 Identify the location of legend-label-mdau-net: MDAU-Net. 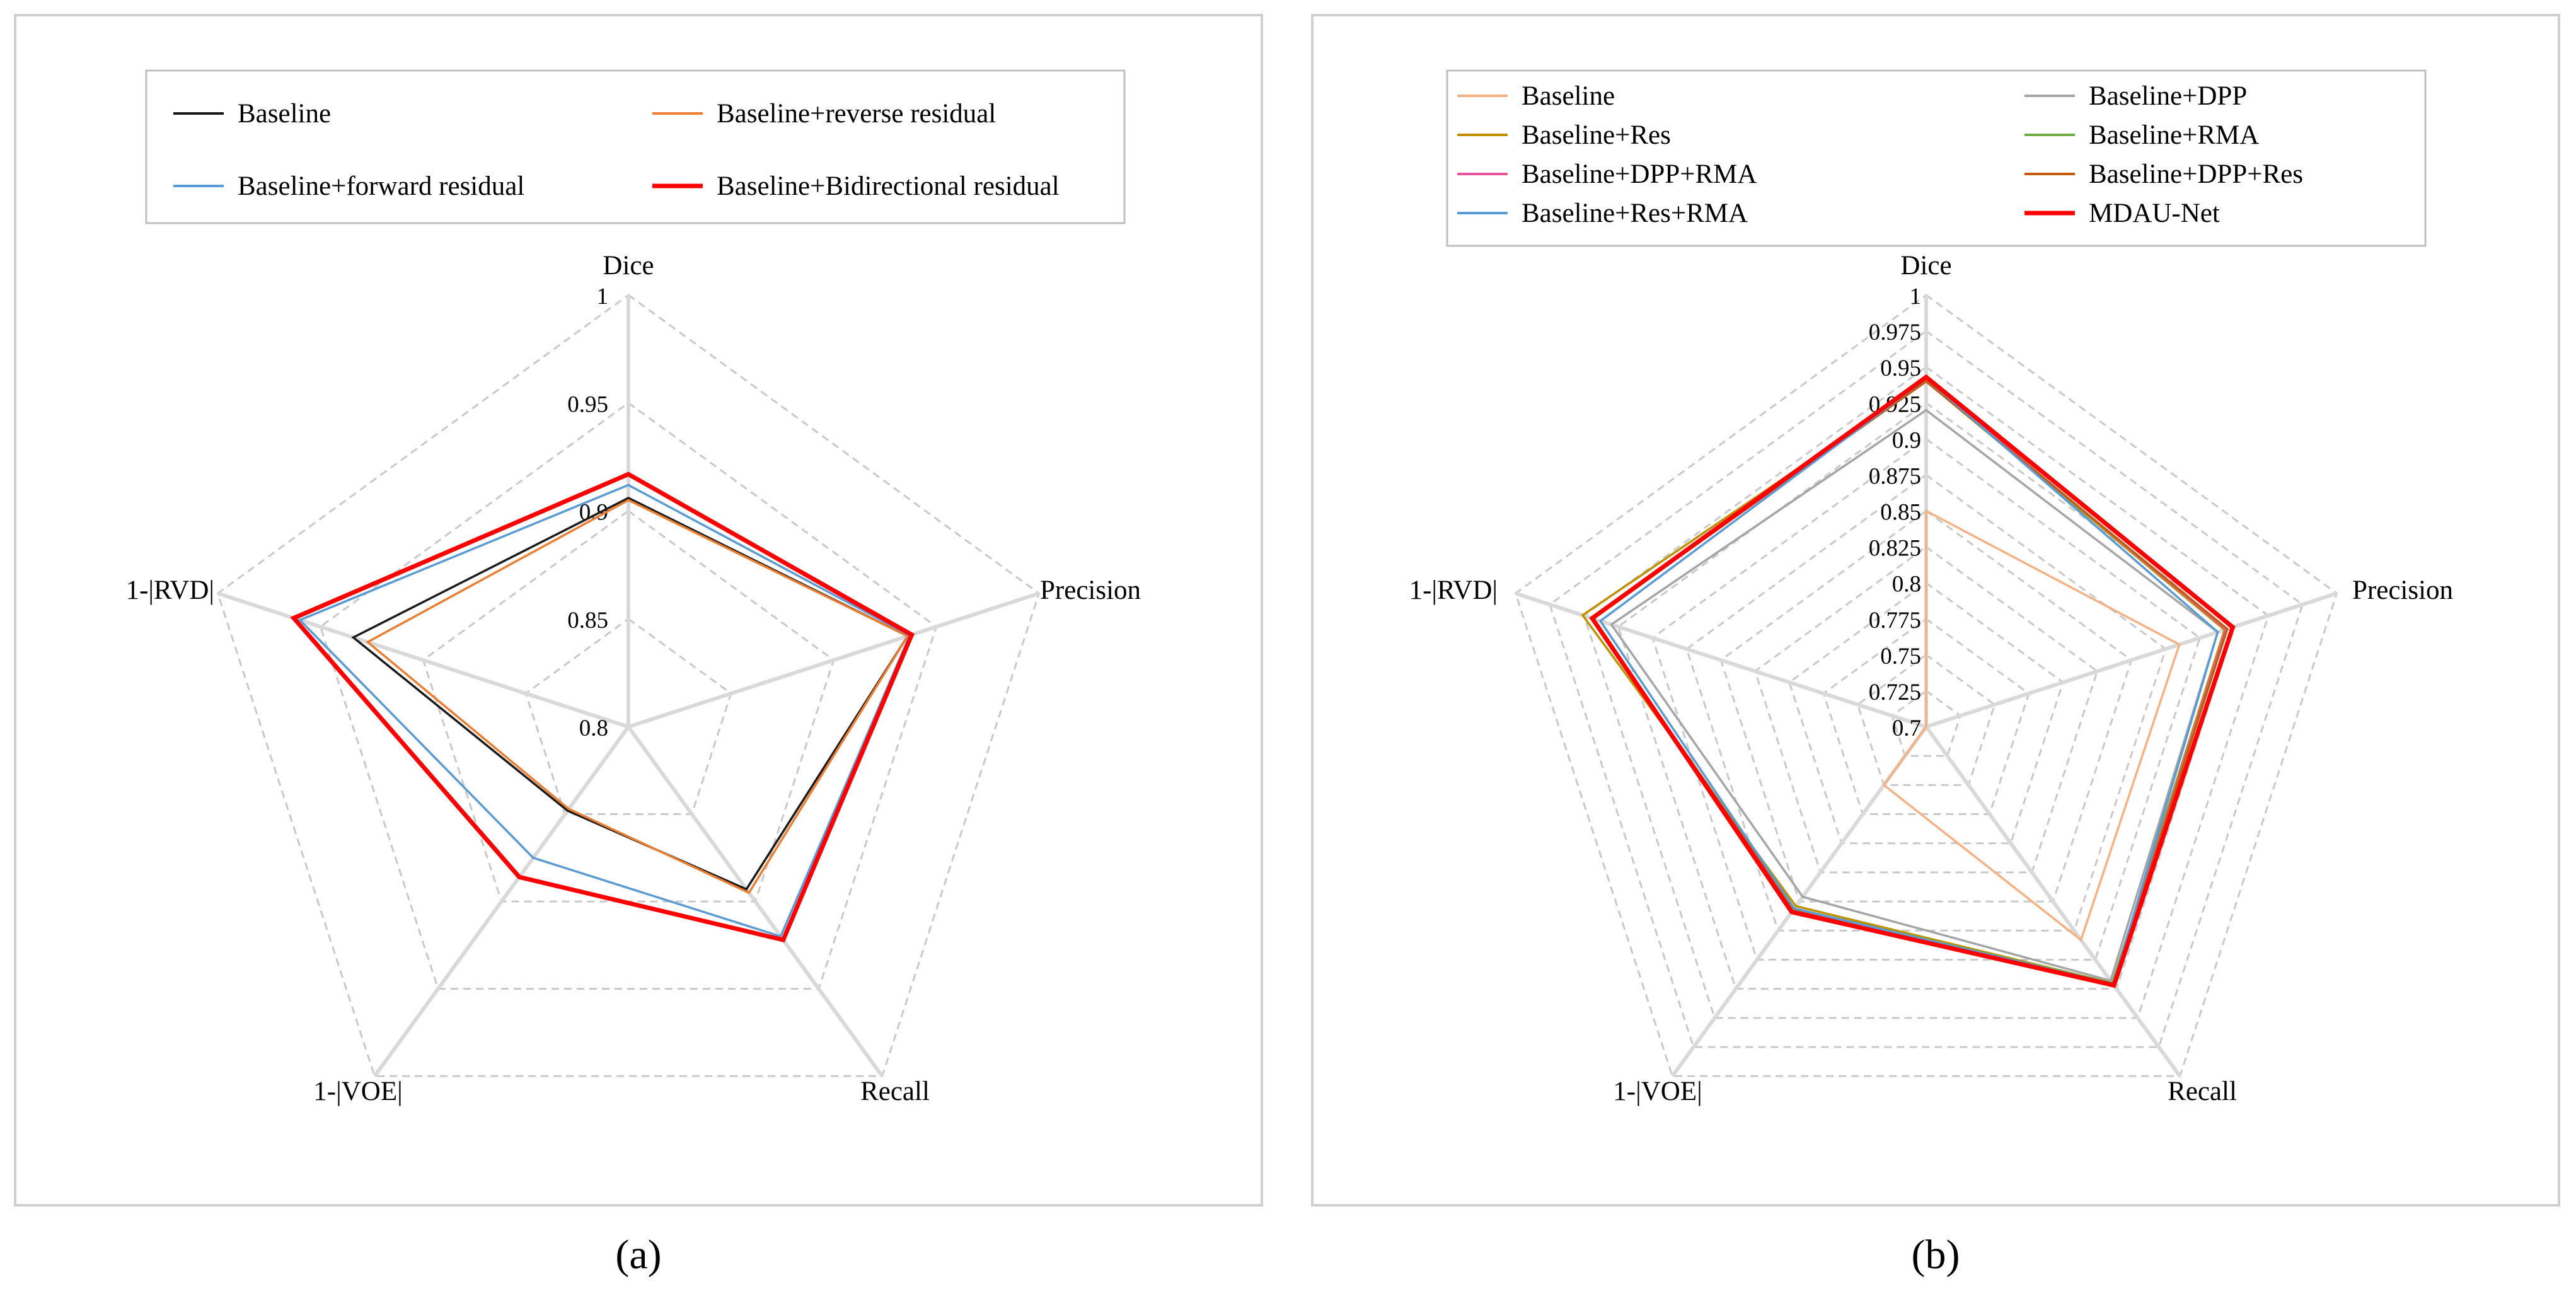
(2154, 214).